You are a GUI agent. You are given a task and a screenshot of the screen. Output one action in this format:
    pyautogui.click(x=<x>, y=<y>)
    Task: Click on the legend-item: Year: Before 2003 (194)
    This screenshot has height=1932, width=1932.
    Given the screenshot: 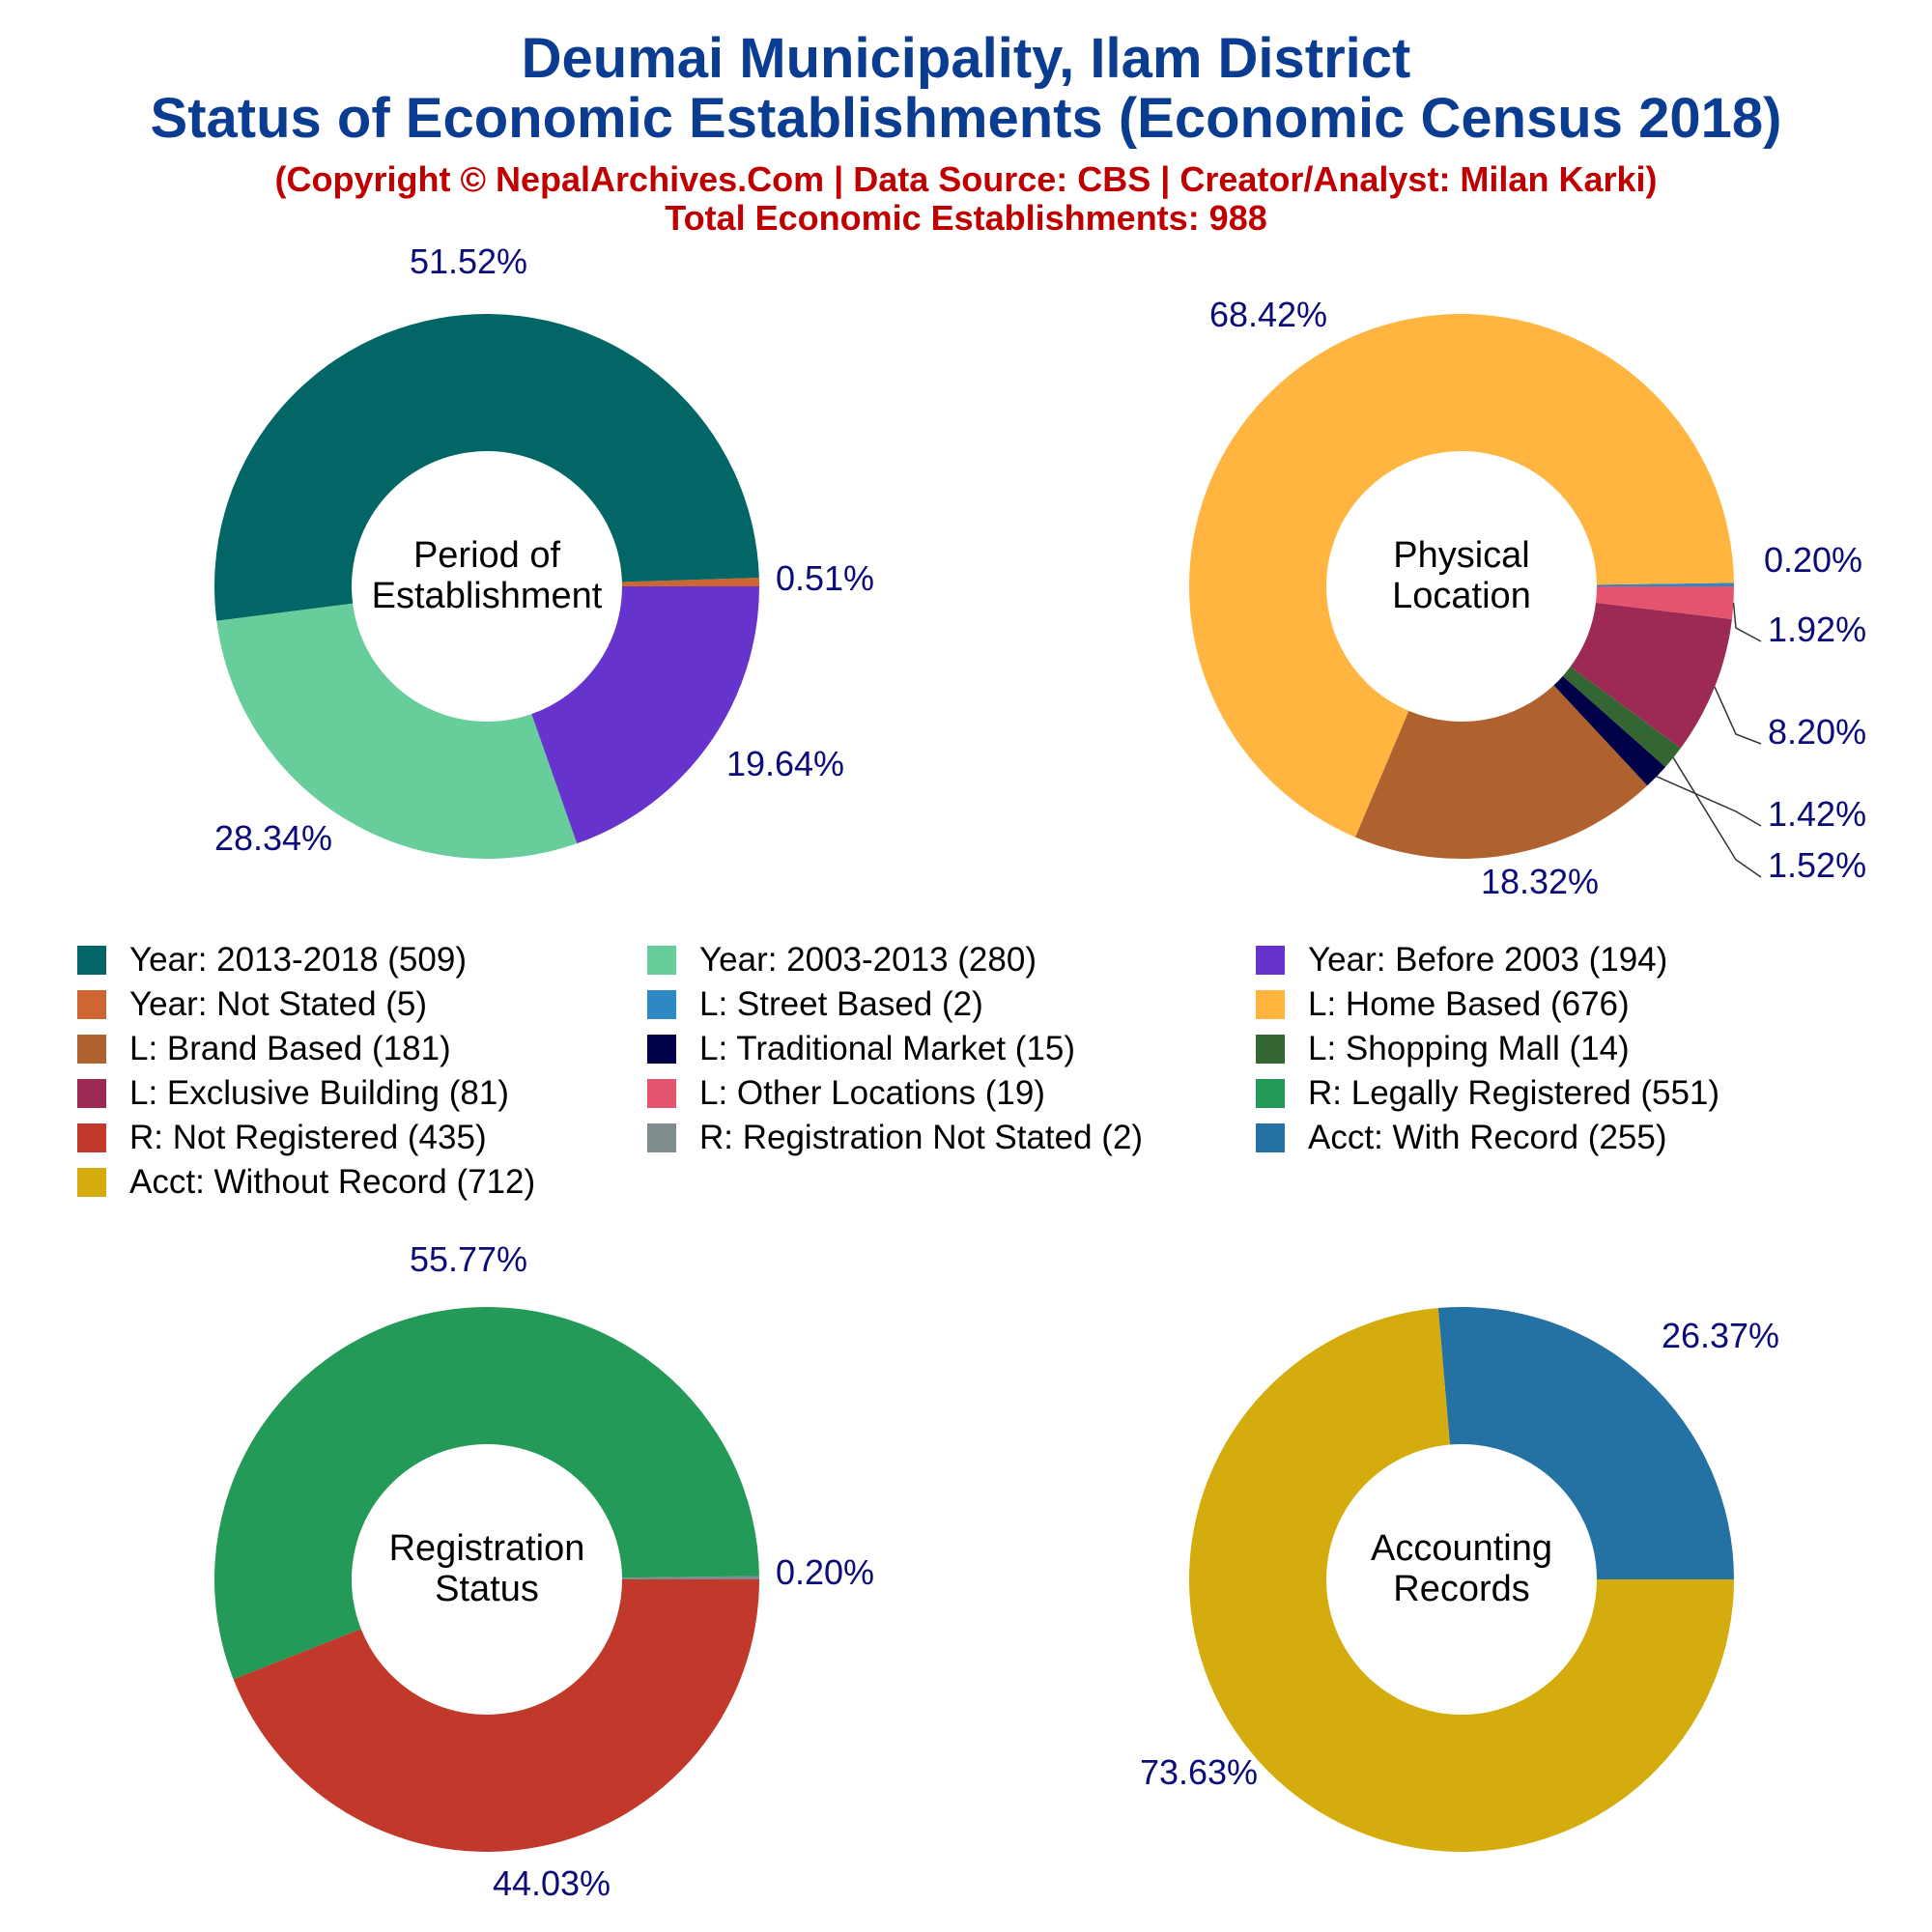 What is the action you would take?
    pyautogui.click(x=1574, y=960)
    